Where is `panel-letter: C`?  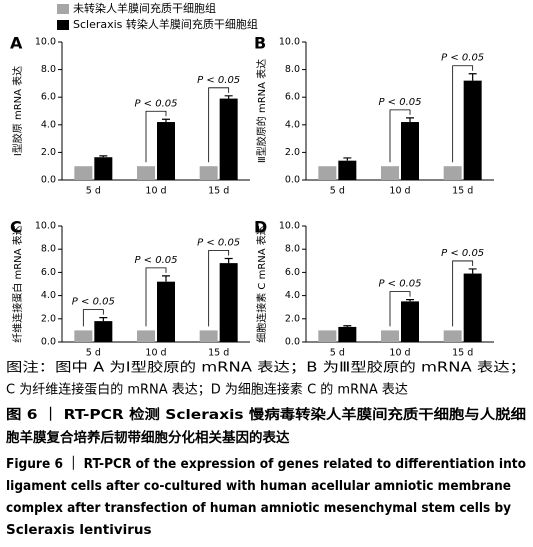
panel-letter: C is located at coordinates (16, 227).